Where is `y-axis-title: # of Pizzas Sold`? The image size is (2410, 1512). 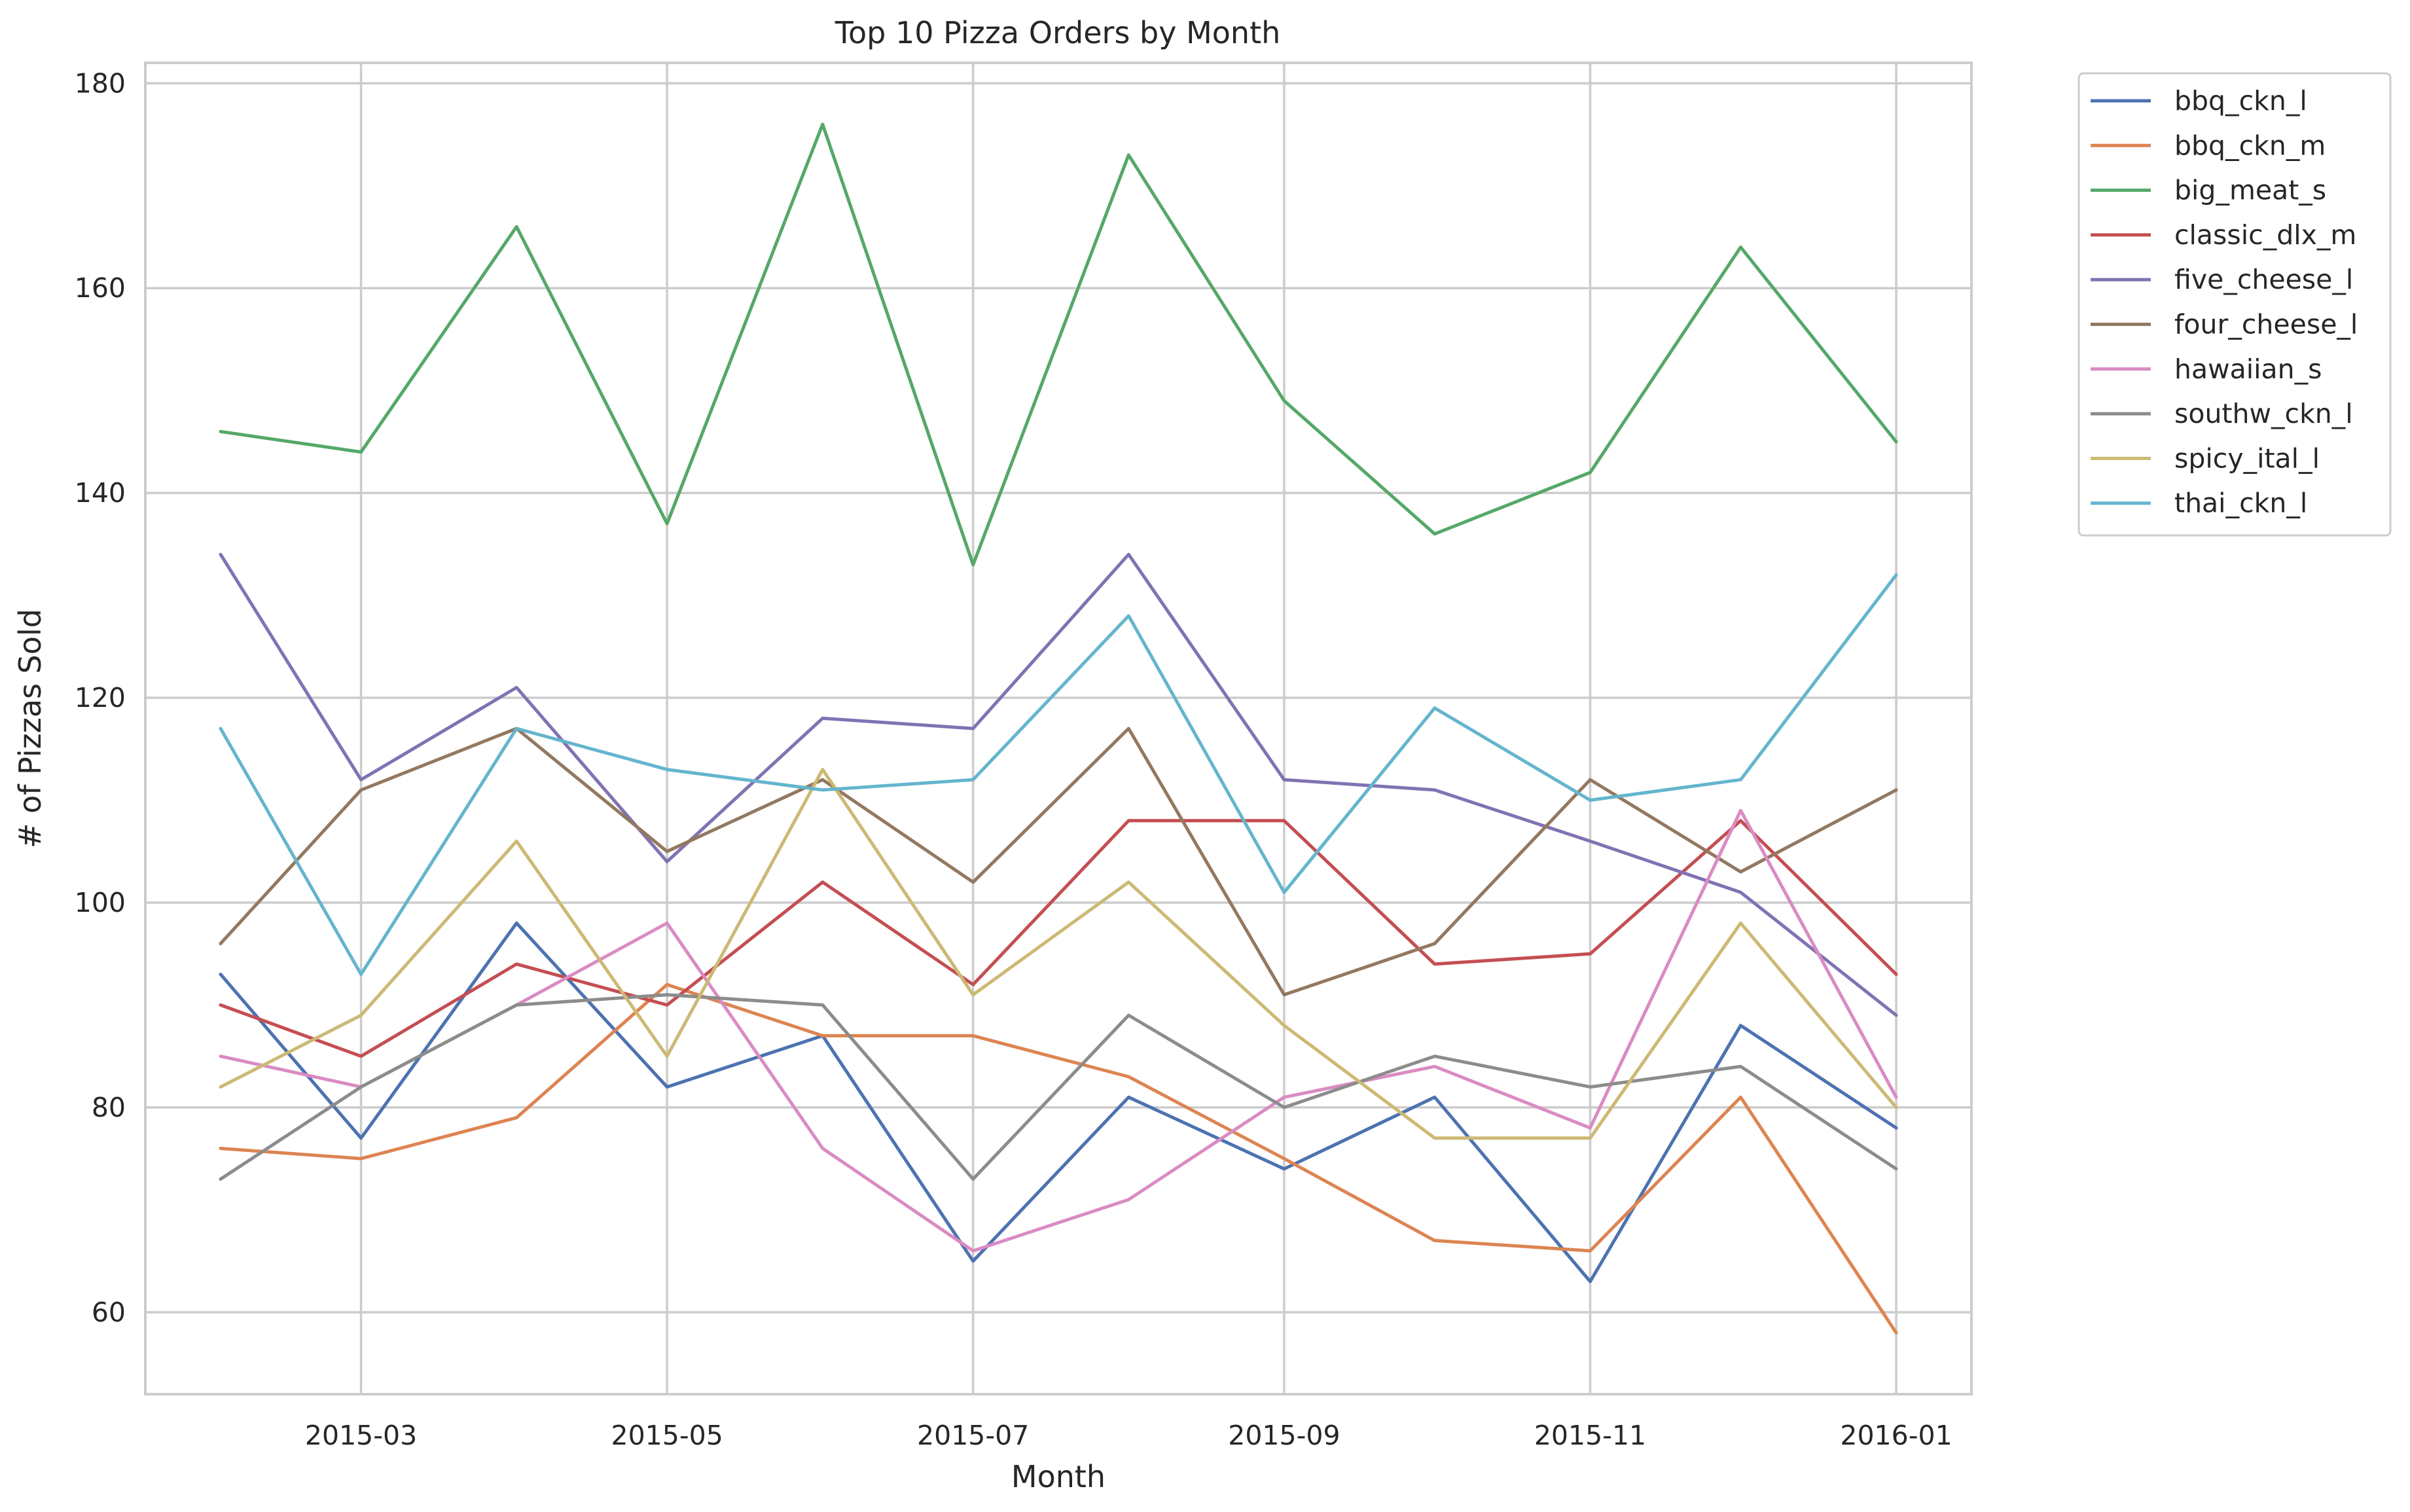
y-axis-title: # of Pizzas Sold is located at coordinates (30, 728).